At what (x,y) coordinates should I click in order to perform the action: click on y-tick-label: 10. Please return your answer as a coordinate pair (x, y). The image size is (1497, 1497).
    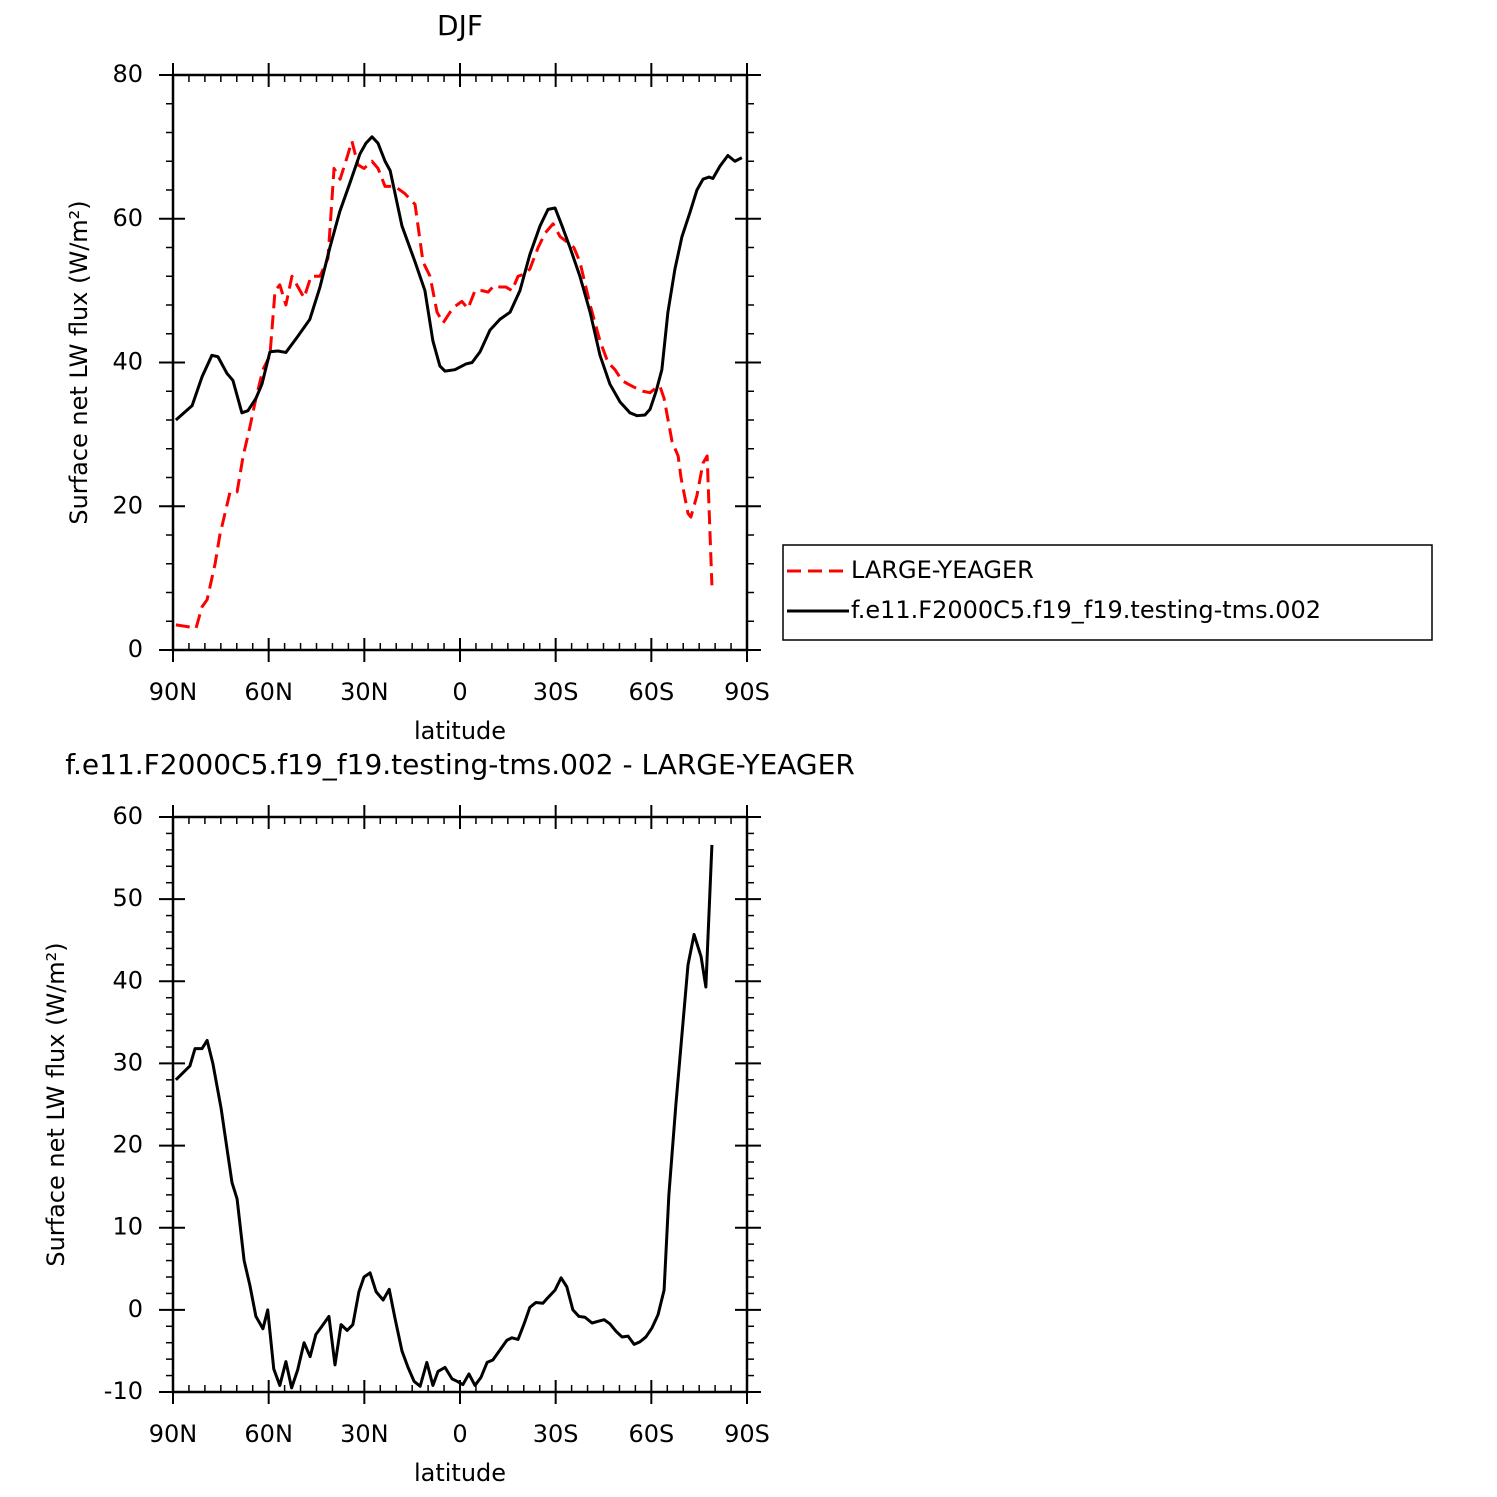
    Looking at the image, I should click on (127, 1227).